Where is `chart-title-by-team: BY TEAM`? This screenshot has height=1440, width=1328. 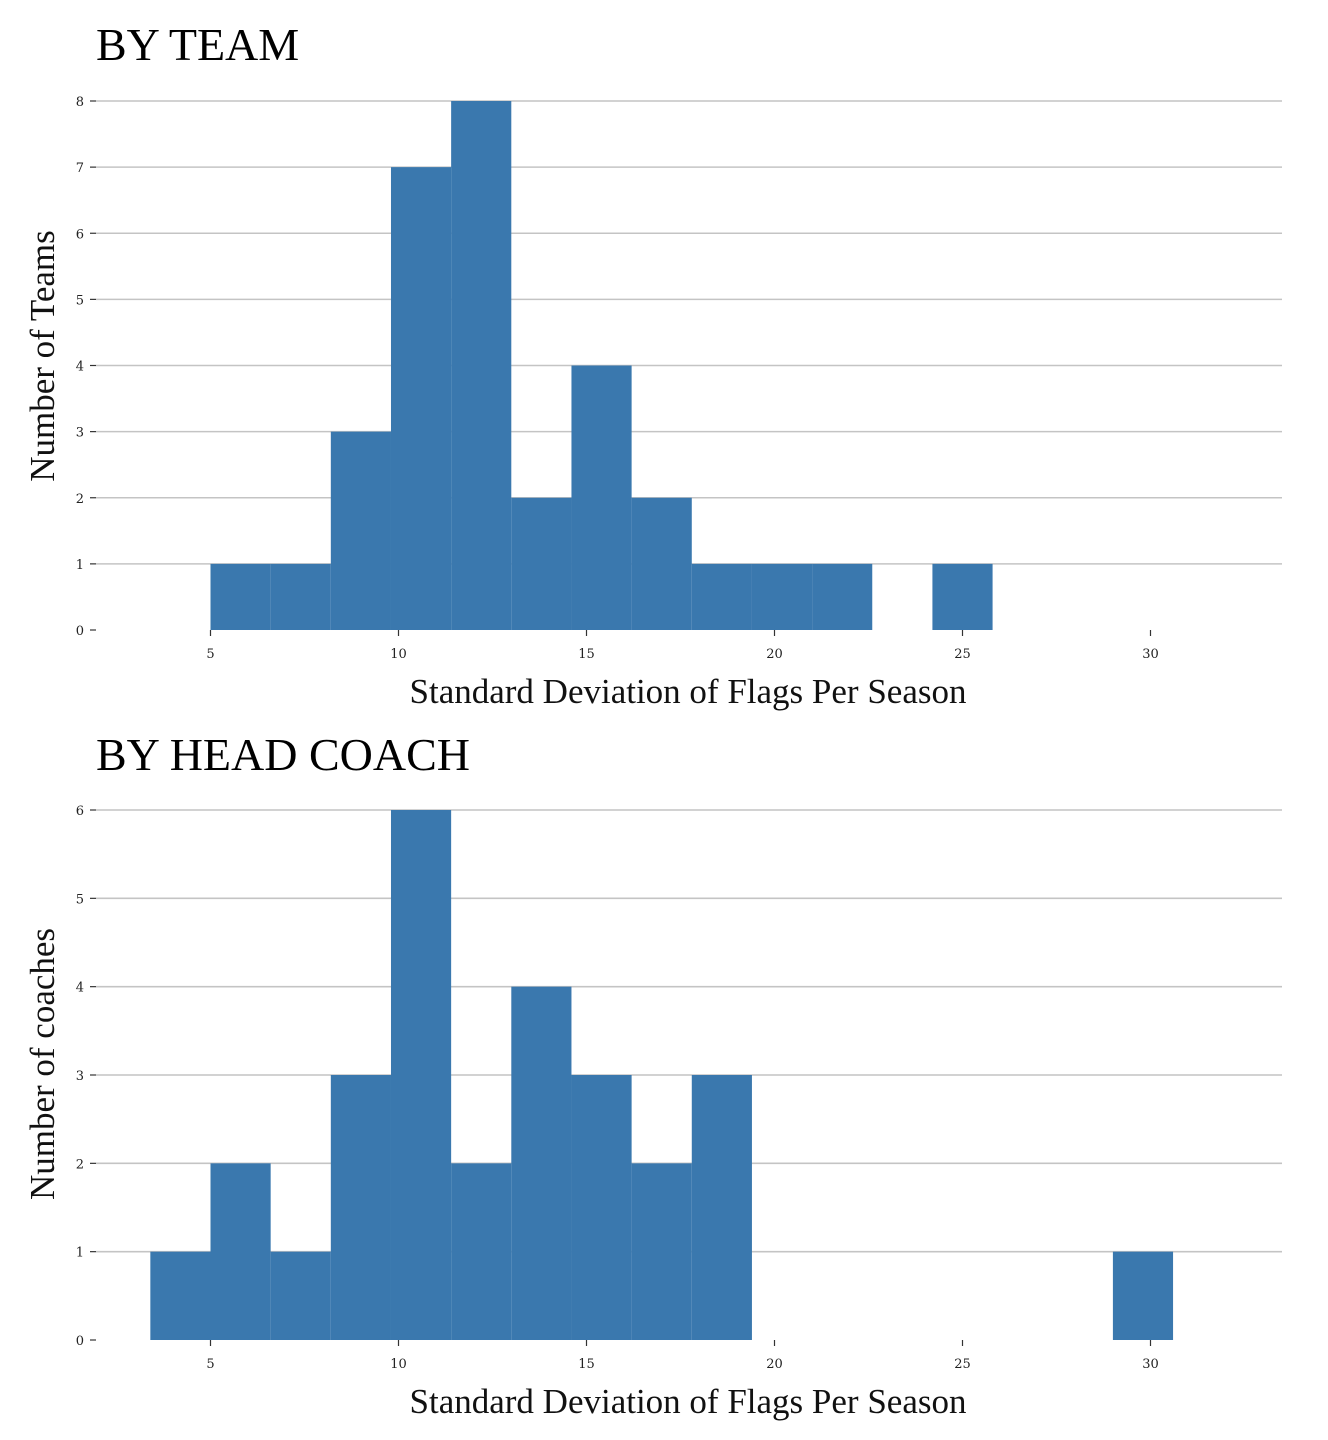 chart-title-by-team: BY TEAM is located at coordinates (198, 44).